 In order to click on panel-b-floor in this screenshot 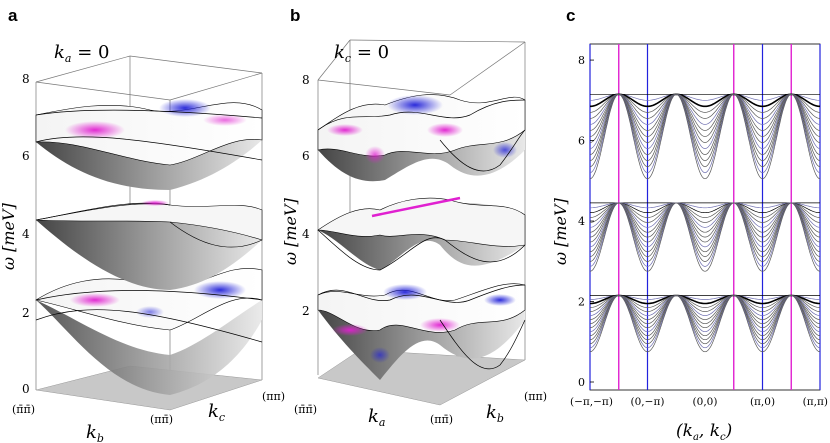, I will do `click(421, 377)`.